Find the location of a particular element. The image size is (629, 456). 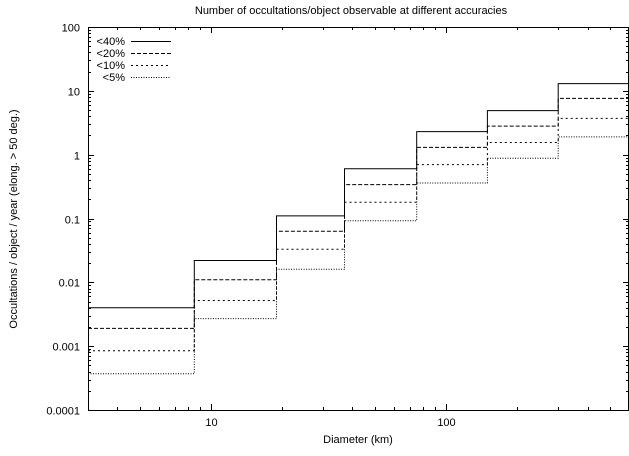

legend-label-3: <10% is located at coordinates (111, 66).